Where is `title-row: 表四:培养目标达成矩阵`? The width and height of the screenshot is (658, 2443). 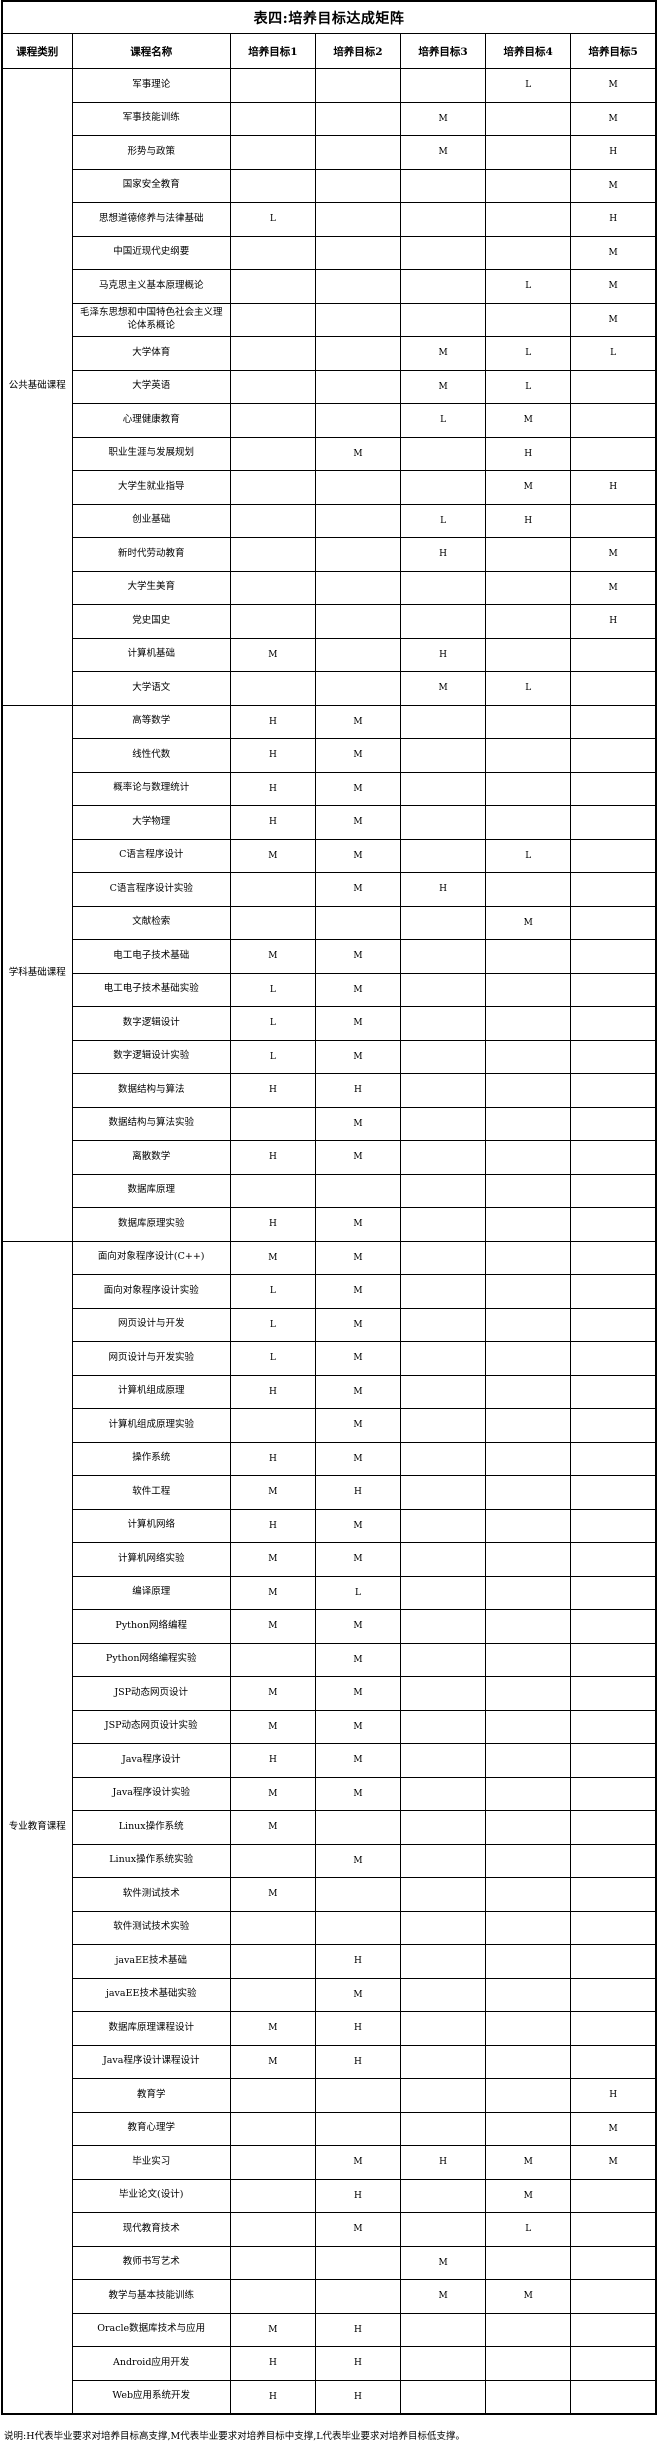
title-row: 表四:培养目标达成矩阵 is located at coordinates (329, 17).